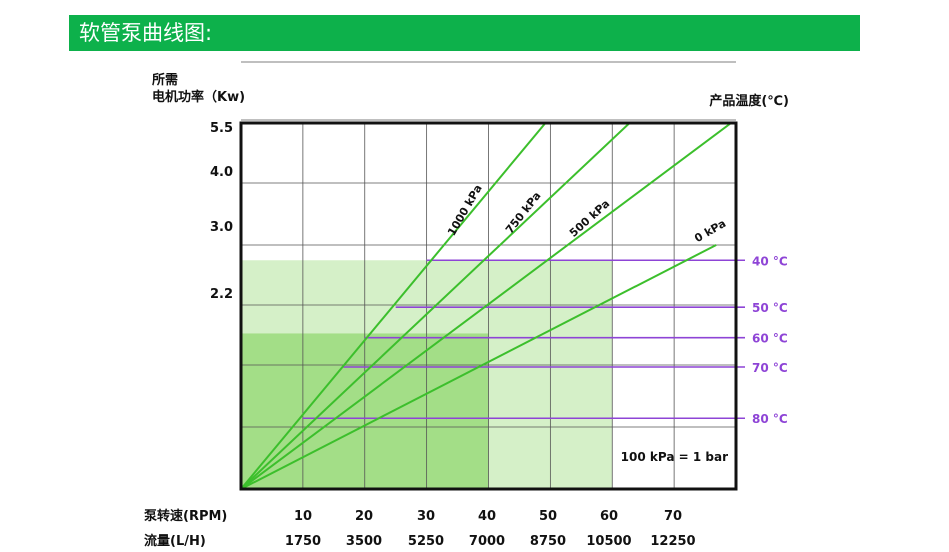  Describe the element at coordinates (608, 541) in the screenshot. I see `flow-tick-label: 10500` at that location.